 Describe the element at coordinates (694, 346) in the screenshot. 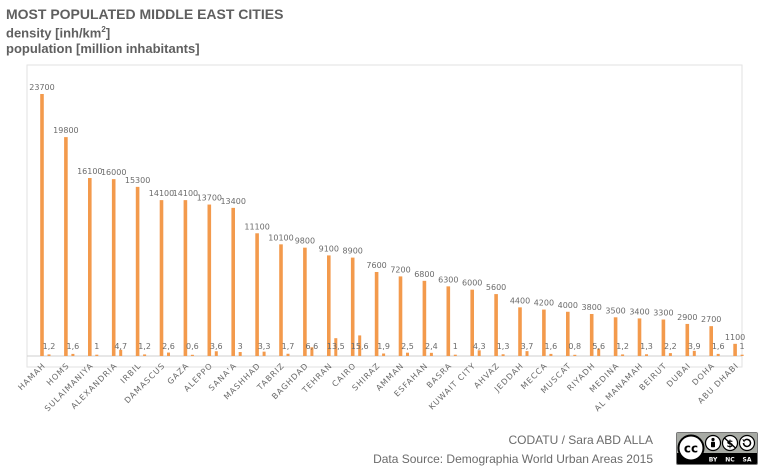

I see `population-value-label: 3,9` at that location.